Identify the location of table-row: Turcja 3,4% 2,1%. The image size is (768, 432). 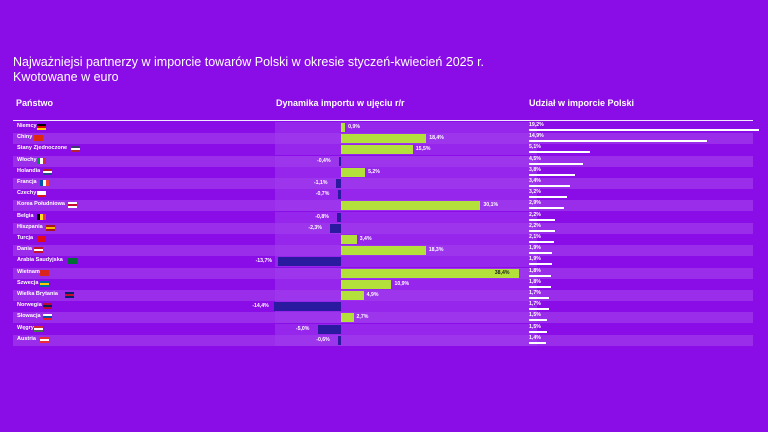
(383, 239).